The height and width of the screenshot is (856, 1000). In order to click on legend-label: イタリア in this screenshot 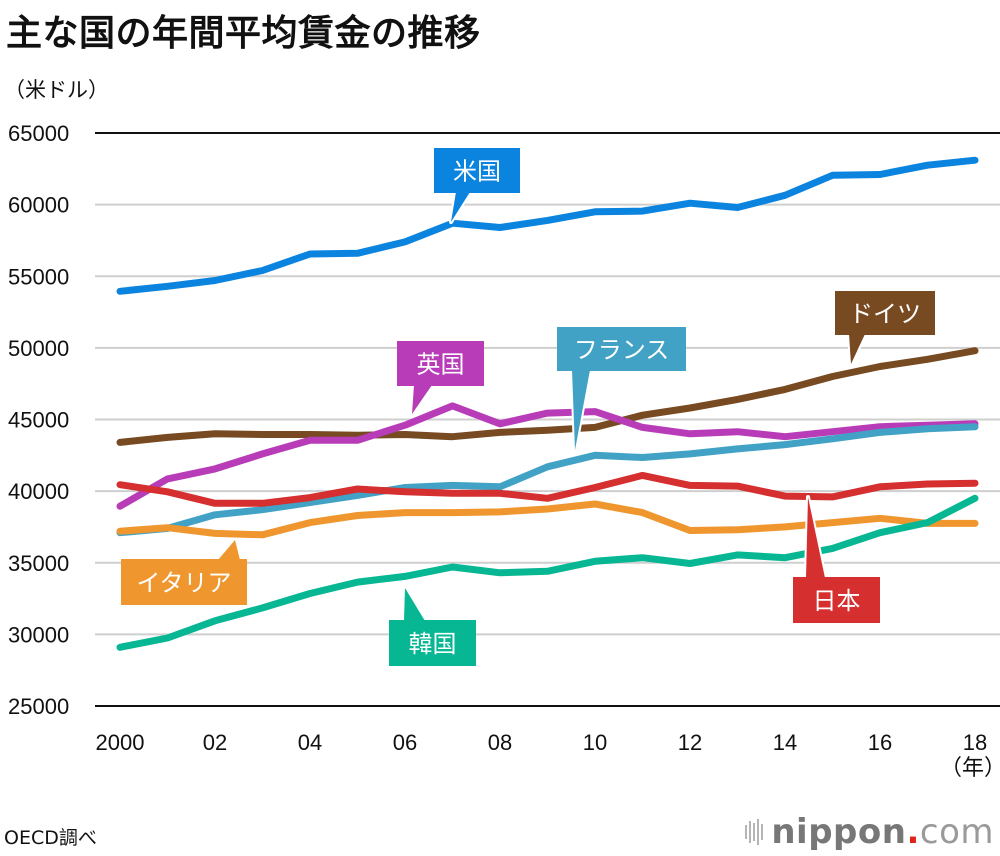, I will do `click(183, 583)`.